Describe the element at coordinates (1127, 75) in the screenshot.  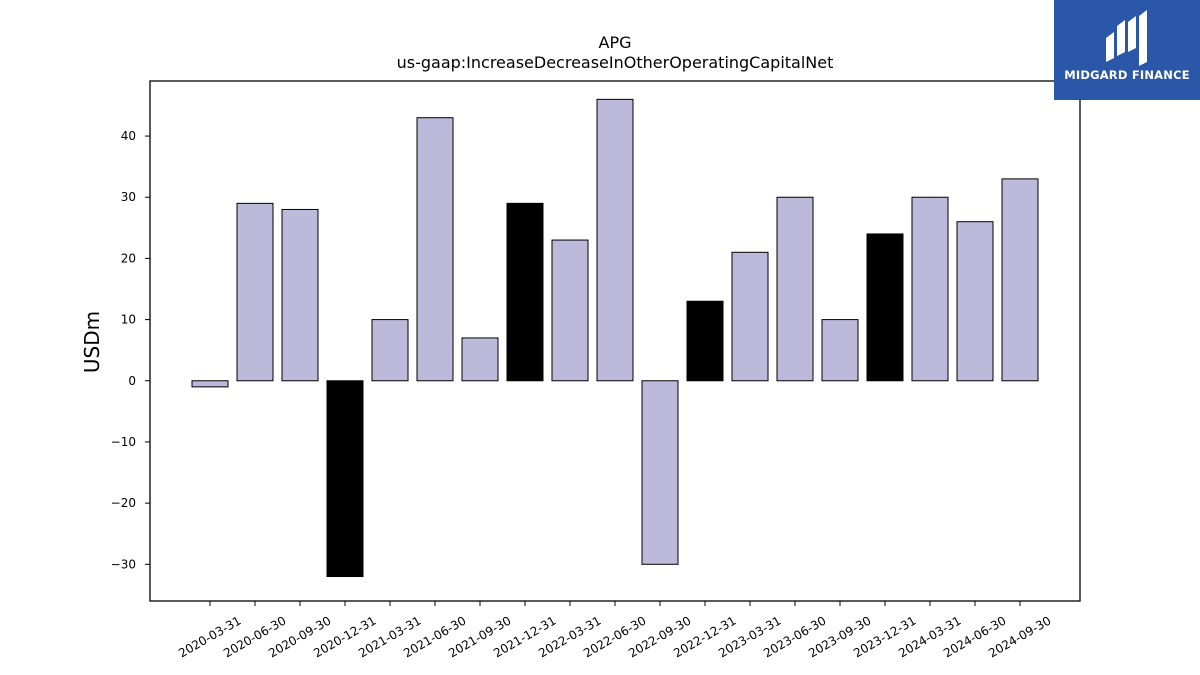
I see `logo-text: MIDGARD FINANCE` at that location.